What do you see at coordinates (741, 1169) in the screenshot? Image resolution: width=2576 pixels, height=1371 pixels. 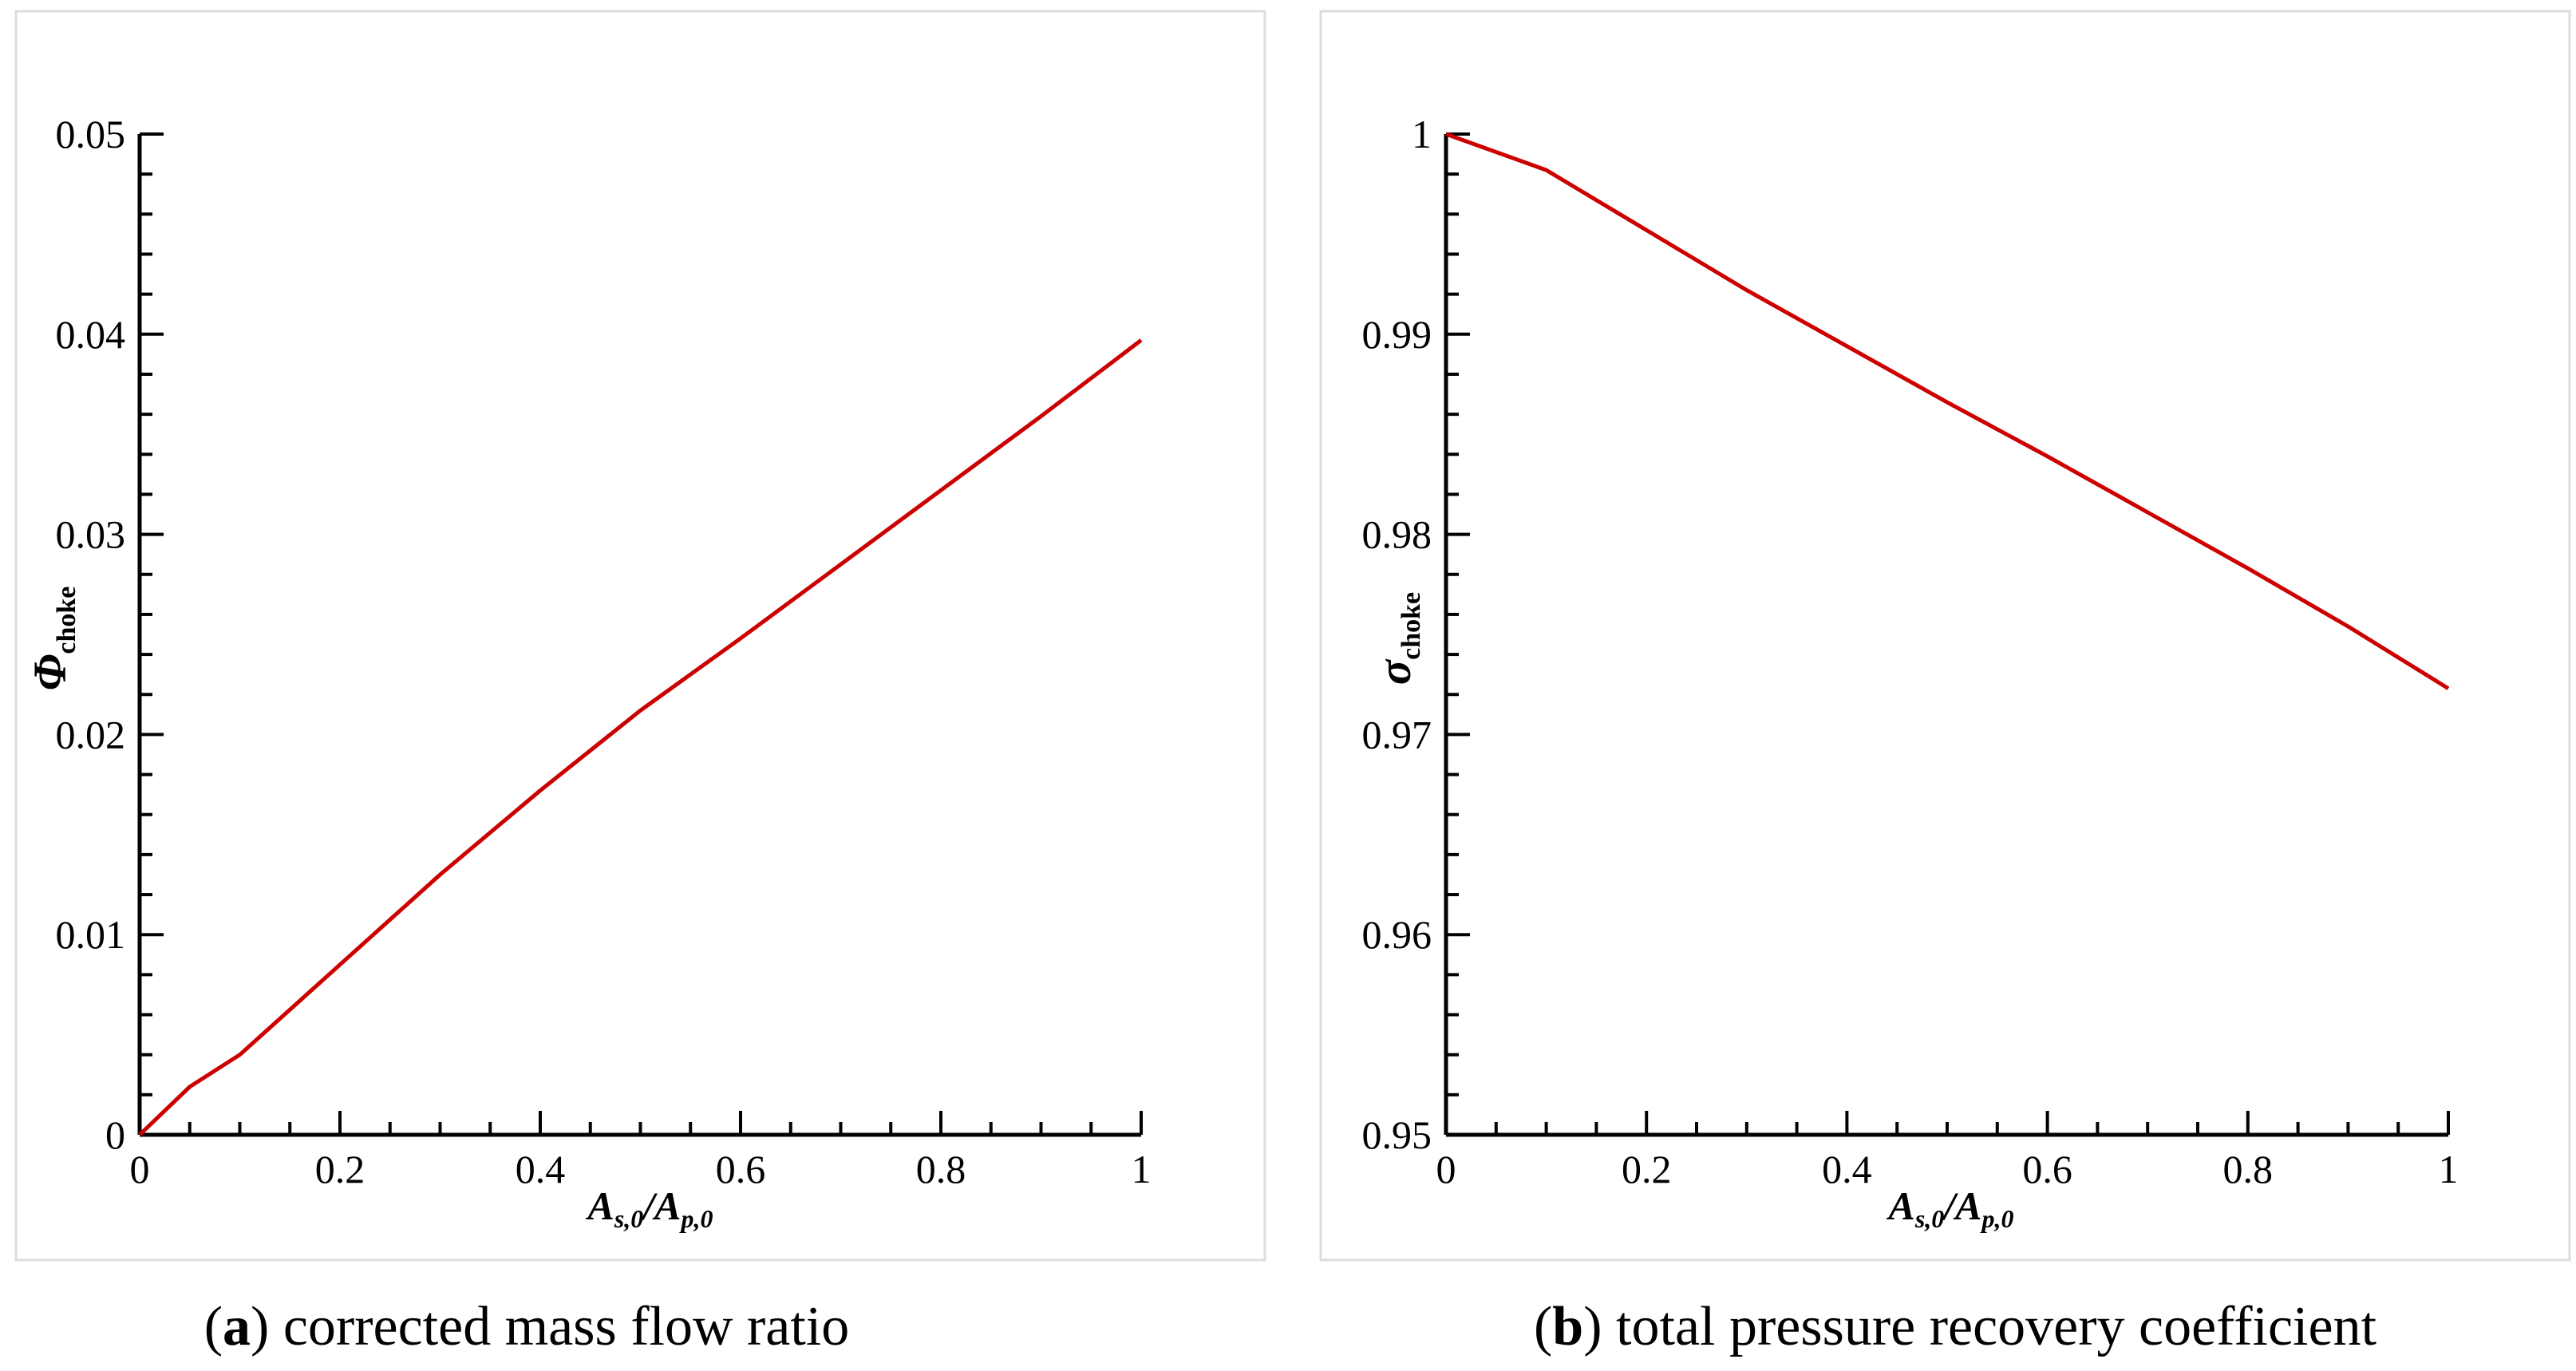 I see `chart-a-x-tick-label: 0.6` at bounding box center [741, 1169].